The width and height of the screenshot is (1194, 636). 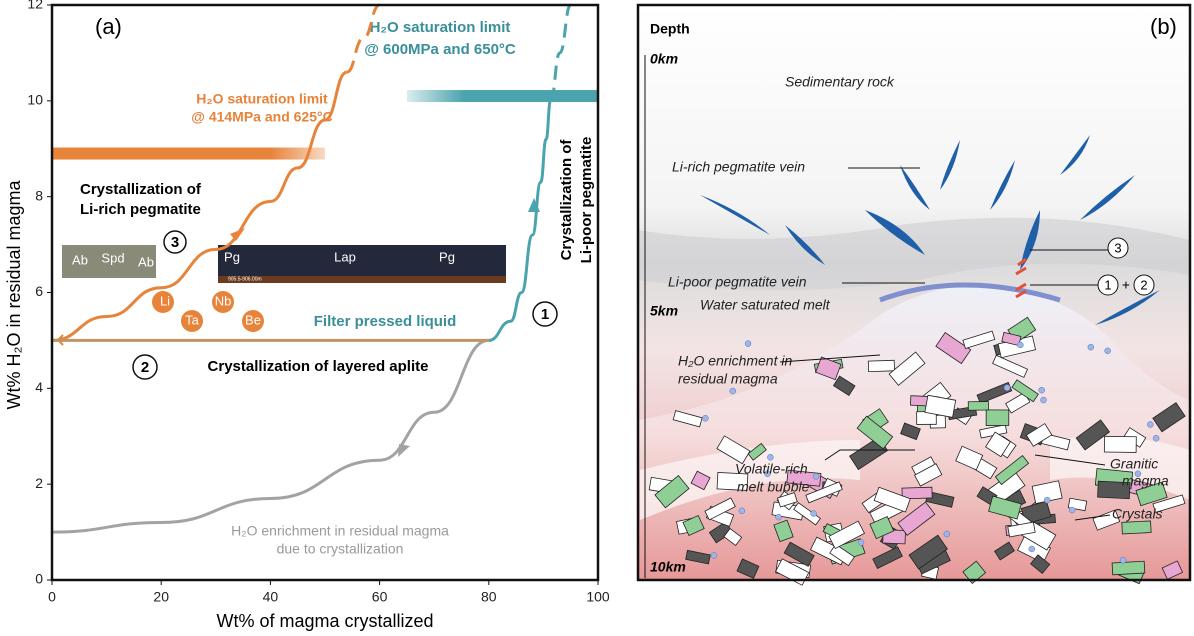 I want to click on annotation: H₂O enrichment in residual magma, so click(x=340, y=531).